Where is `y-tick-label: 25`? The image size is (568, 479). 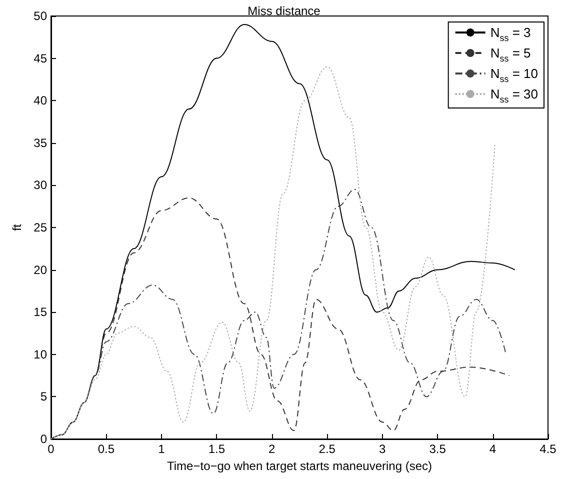 y-tick-label: 25 is located at coordinates (41, 227).